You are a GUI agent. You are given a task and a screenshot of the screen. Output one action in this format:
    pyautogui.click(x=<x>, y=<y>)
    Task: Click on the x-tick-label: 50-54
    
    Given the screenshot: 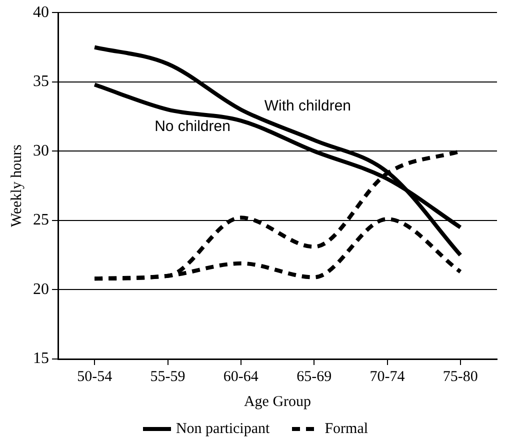 What is the action you would take?
    pyautogui.click(x=95, y=376)
    